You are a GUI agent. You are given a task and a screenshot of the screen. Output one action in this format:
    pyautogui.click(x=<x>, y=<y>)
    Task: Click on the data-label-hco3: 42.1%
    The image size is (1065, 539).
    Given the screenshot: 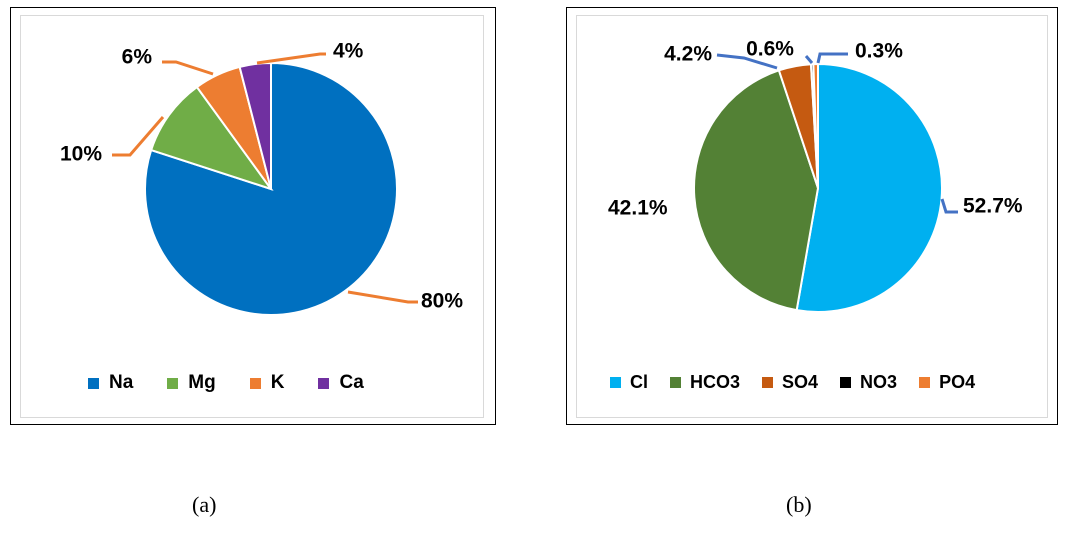 What is the action you would take?
    pyautogui.click(x=638, y=208)
    